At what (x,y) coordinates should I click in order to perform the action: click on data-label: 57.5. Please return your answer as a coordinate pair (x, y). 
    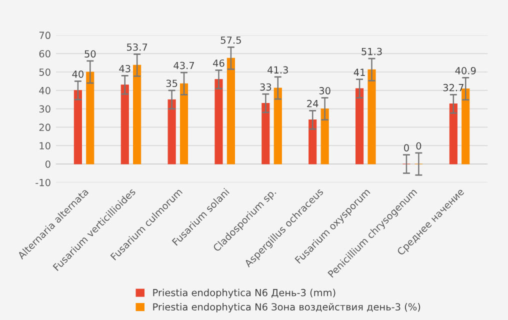
    Looking at the image, I should click on (230, 40).